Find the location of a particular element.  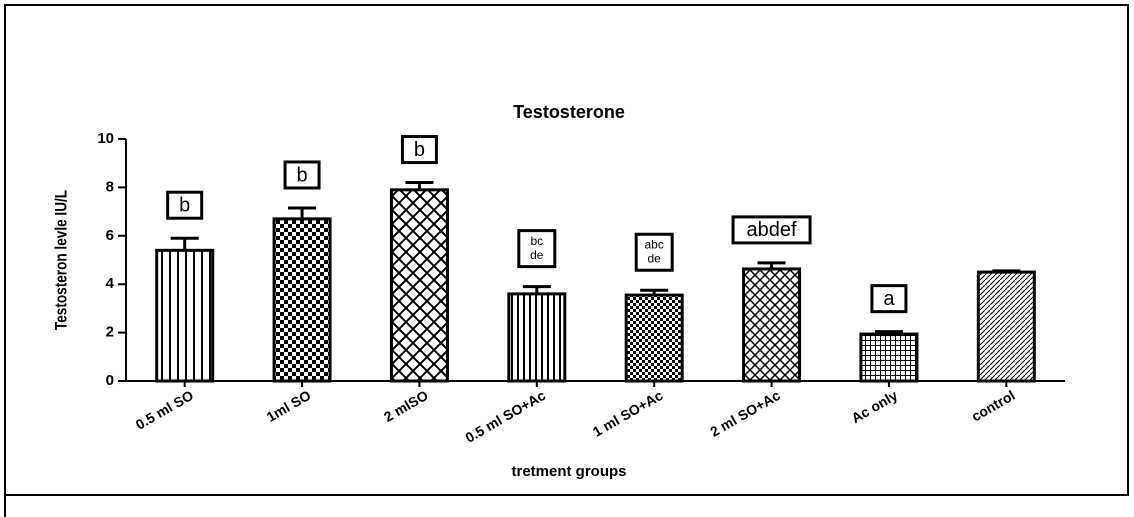

x-tick-label: control is located at coordinates (993, 406).